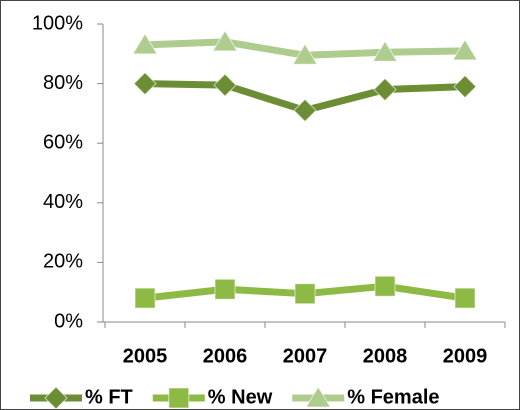 The height and width of the screenshot is (410, 520). I want to click on x-tick-label: 2007, so click(305, 356).